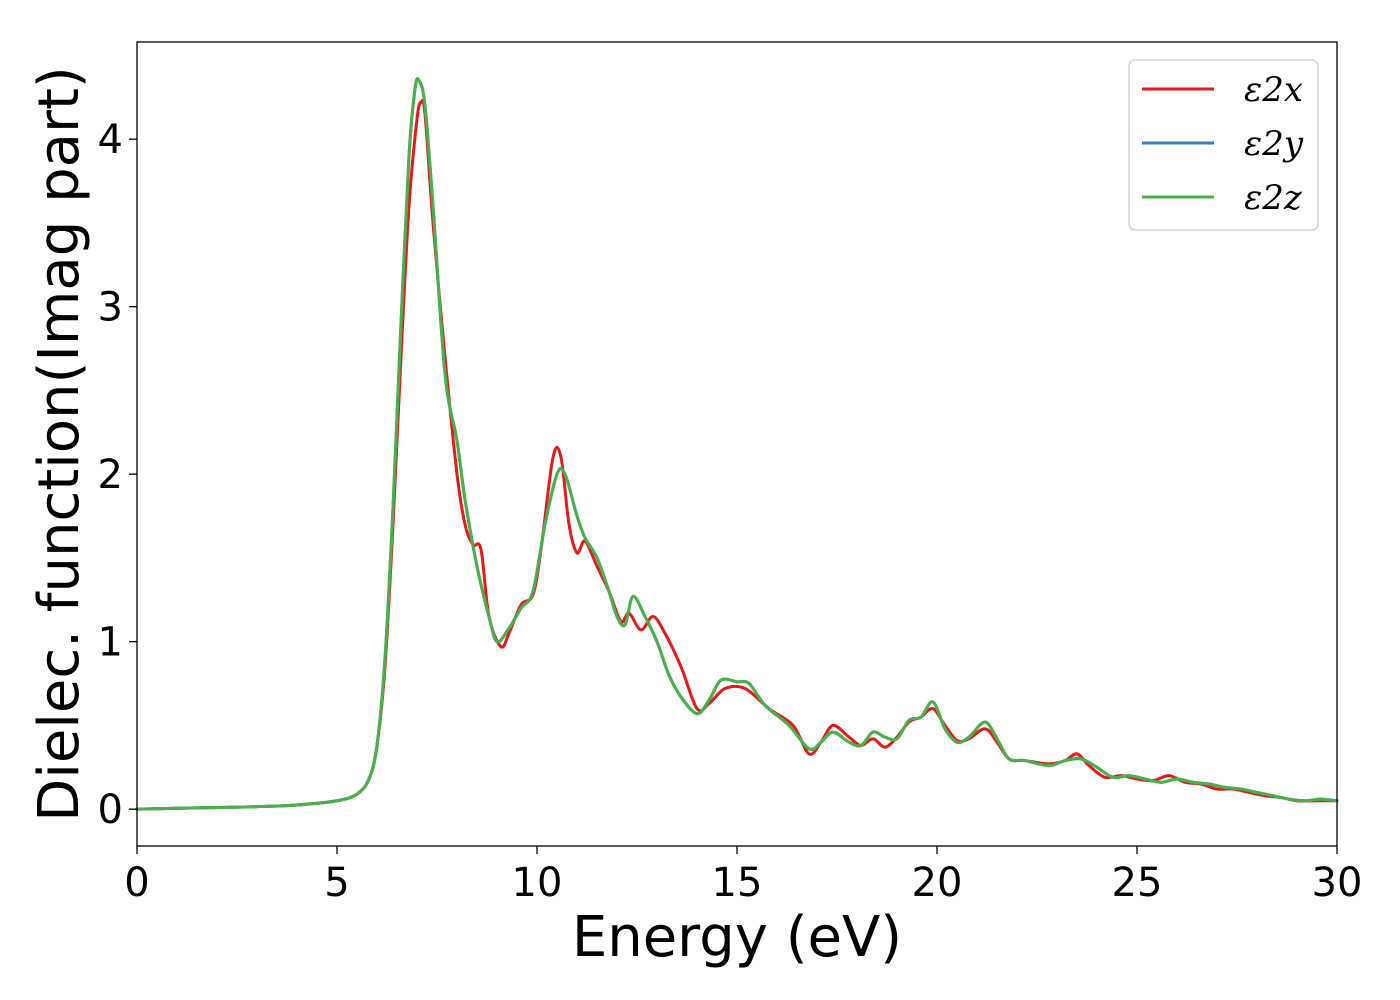 The image size is (1400, 1000). Describe the element at coordinates (136, 883) in the screenshot. I see `x-tick-label: 0` at that location.